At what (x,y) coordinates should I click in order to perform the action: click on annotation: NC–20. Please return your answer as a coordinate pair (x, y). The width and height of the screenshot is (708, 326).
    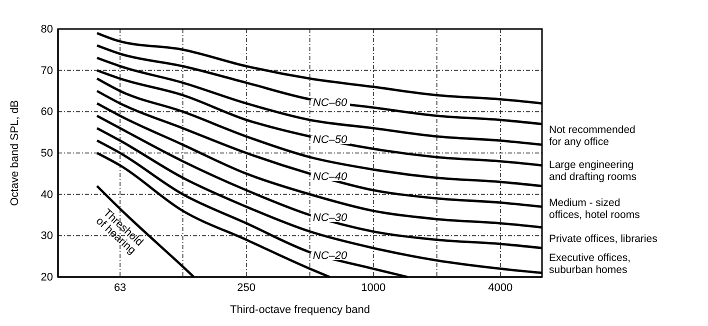
    Looking at the image, I should click on (330, 256).